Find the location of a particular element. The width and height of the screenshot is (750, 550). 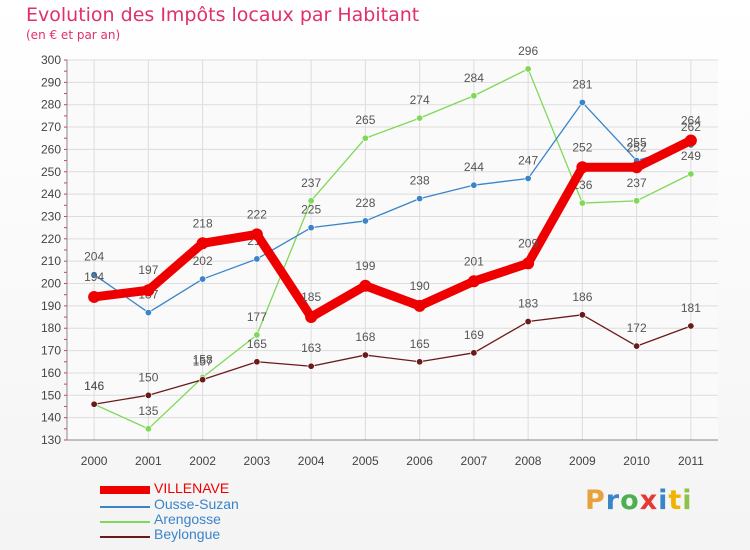

y-tick-label: 270 is located at coordinates (51, 127).